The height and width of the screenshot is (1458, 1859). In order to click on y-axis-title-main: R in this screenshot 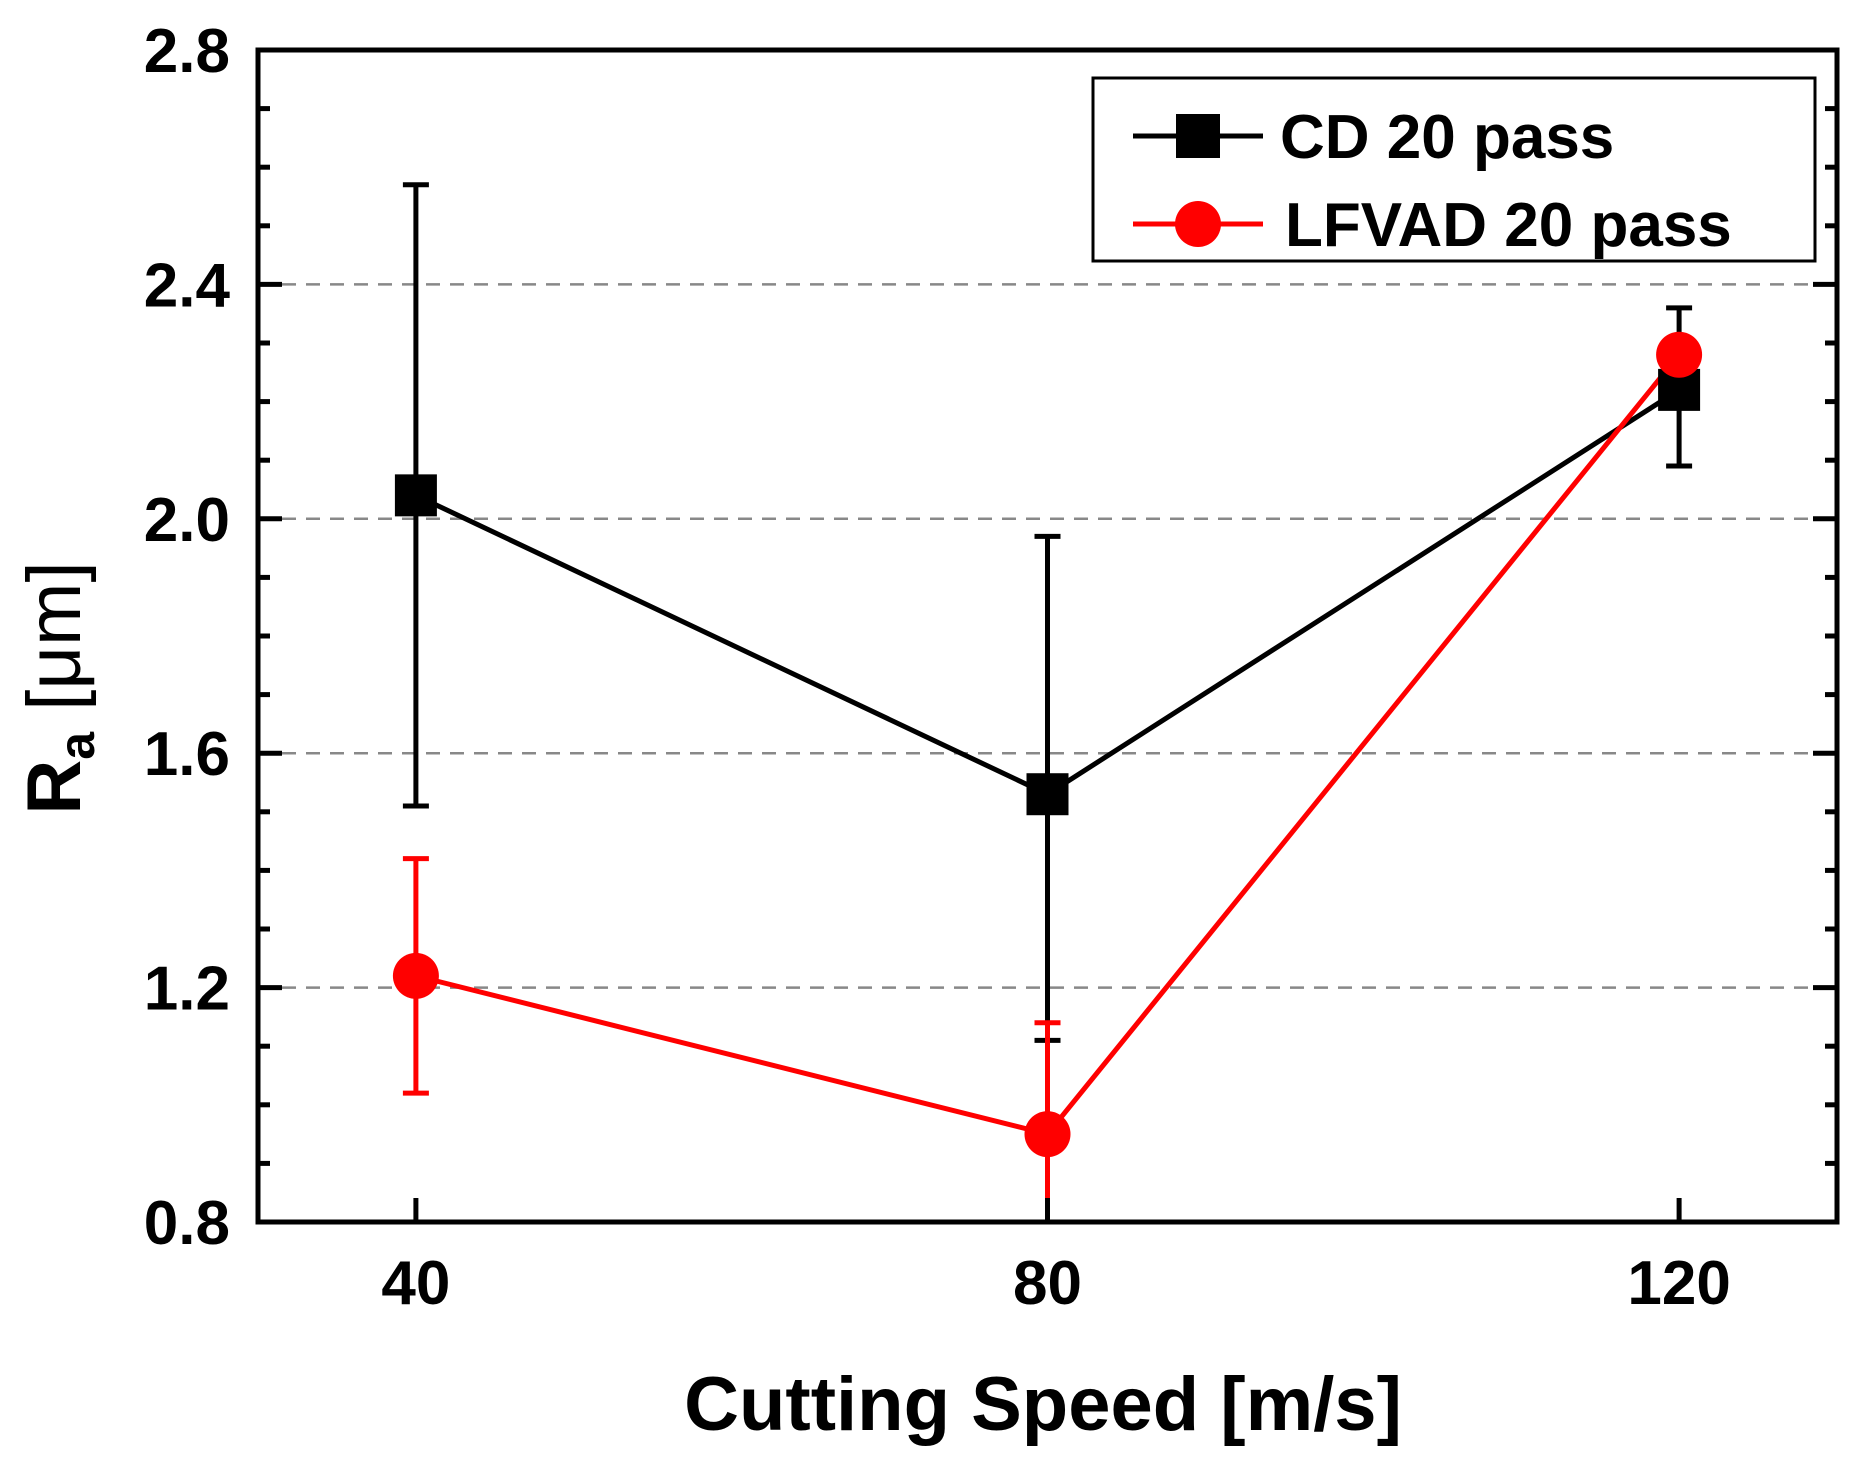, I will do `click(54, 787)`.